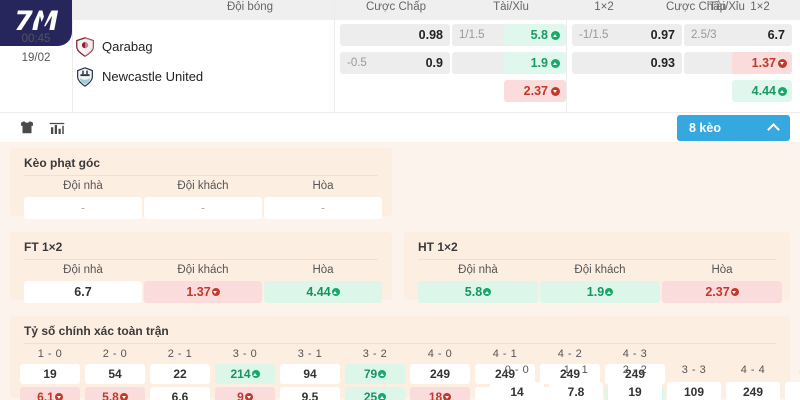 The image size is (800, 400). What do you see at coordinates (203, 208) in the screenshot?
I see `corner-away-value: -` at bounding box center [203, 208].